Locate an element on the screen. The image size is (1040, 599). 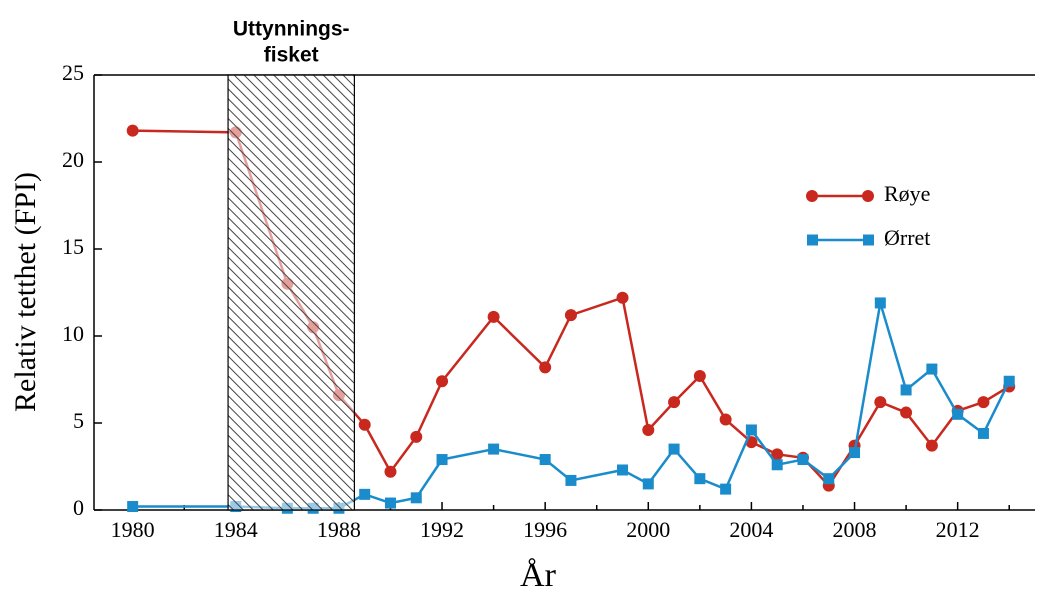
region-label: Uttynnings- is located at coordinates (291, 29).